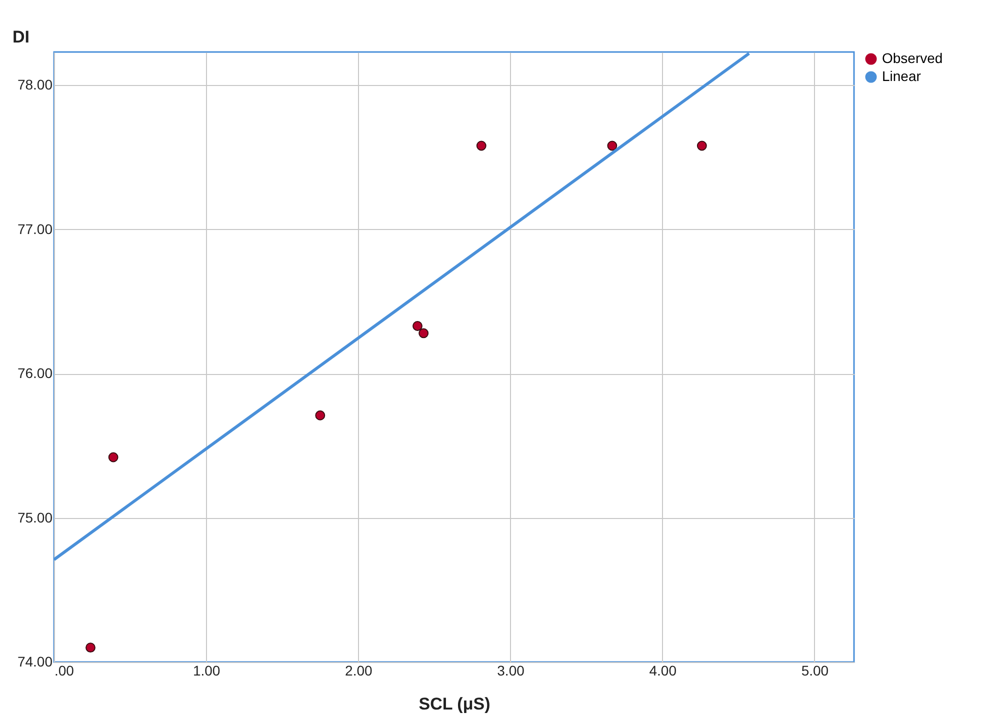  I want to click on y-tick-label: 77.00, so click(35, 228).